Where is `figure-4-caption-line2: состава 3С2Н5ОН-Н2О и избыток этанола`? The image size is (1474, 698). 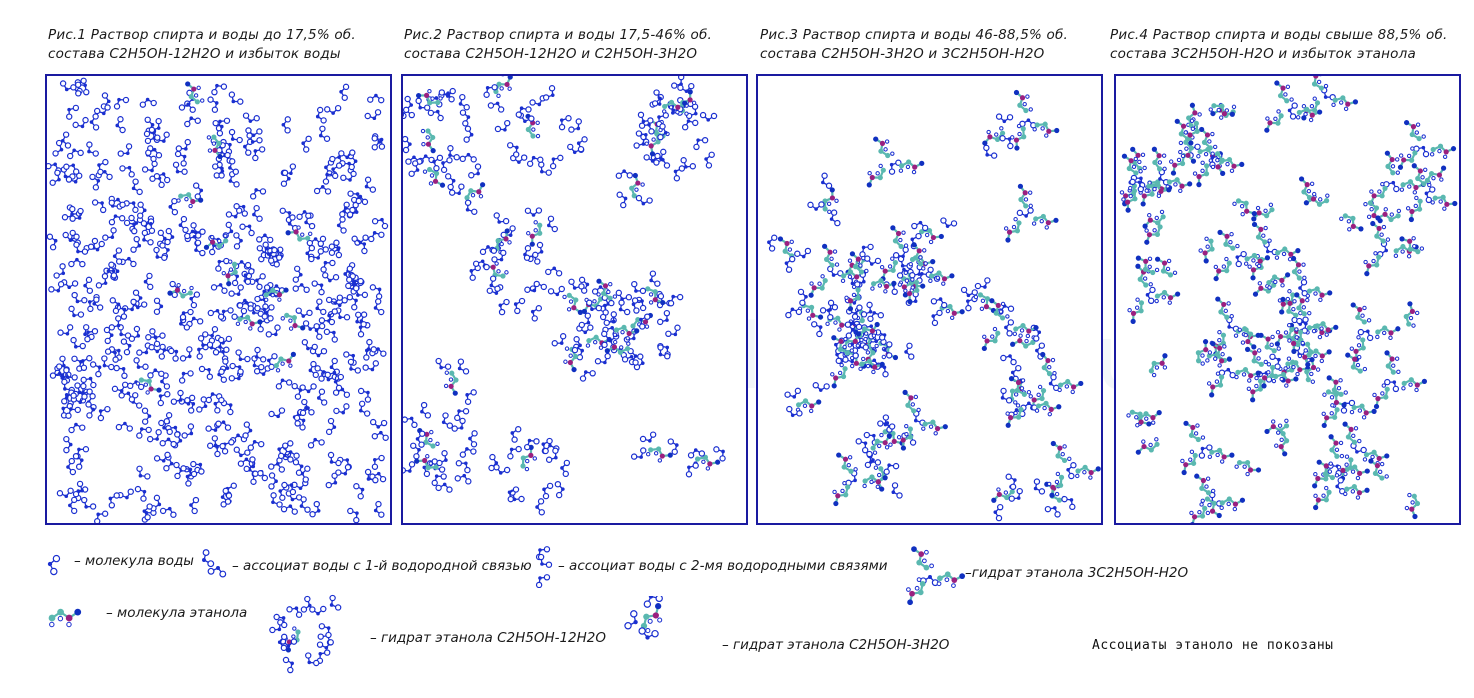 figure-4-caption-line2: состава 3С2Н5ОН-Н2О и избыток этанола is located at coordinates (1263, 54).